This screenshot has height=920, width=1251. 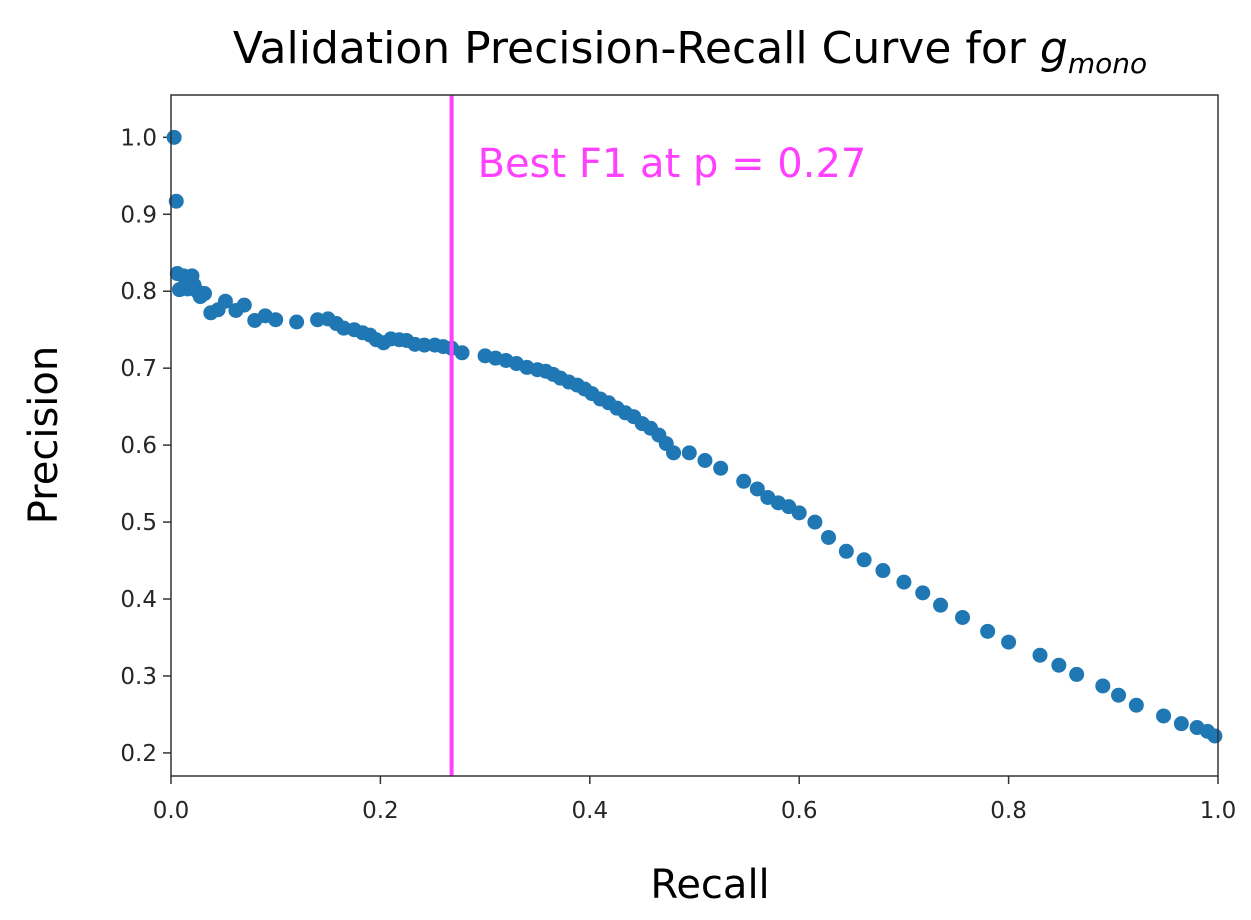 What do you see at coordinates (138, 446) in the screenshot?
I see `y-tick-label: 0.6` at bounding box center [138, 446].